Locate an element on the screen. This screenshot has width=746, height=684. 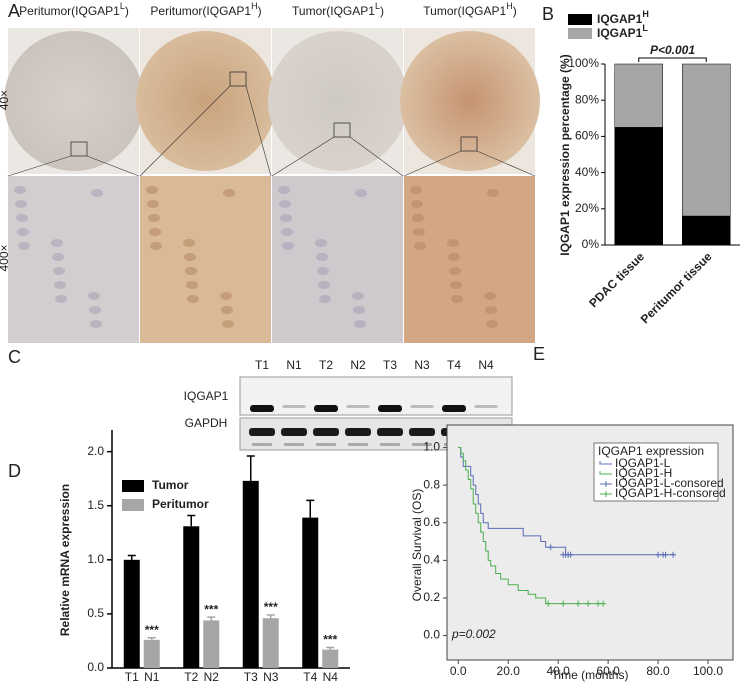
y-tick-label: 1.5 is located at coordinates (95, 505).